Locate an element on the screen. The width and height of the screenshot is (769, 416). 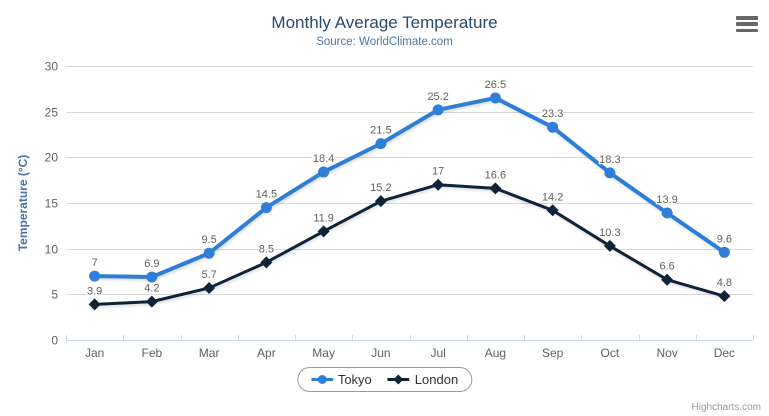
data-label-london: 4.2 is located at coordinates (151, 289).